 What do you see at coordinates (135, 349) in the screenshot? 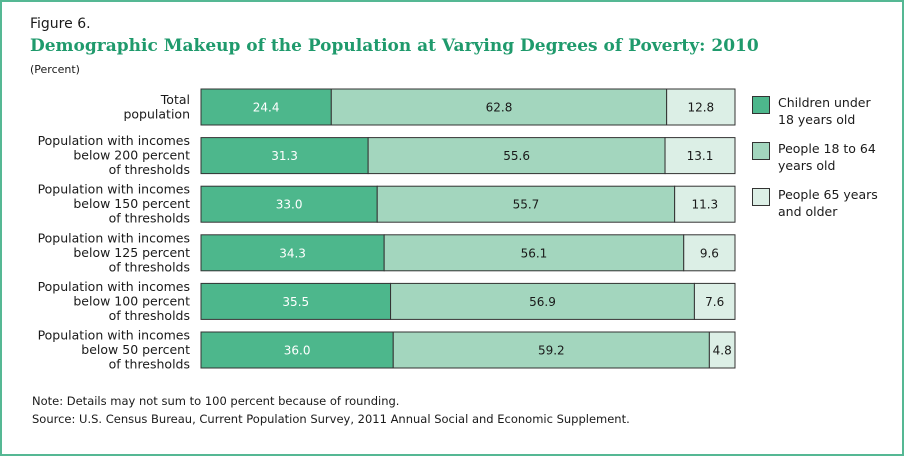
I see `category-label-line: below 50 percent` at bounding box center [135, 349].